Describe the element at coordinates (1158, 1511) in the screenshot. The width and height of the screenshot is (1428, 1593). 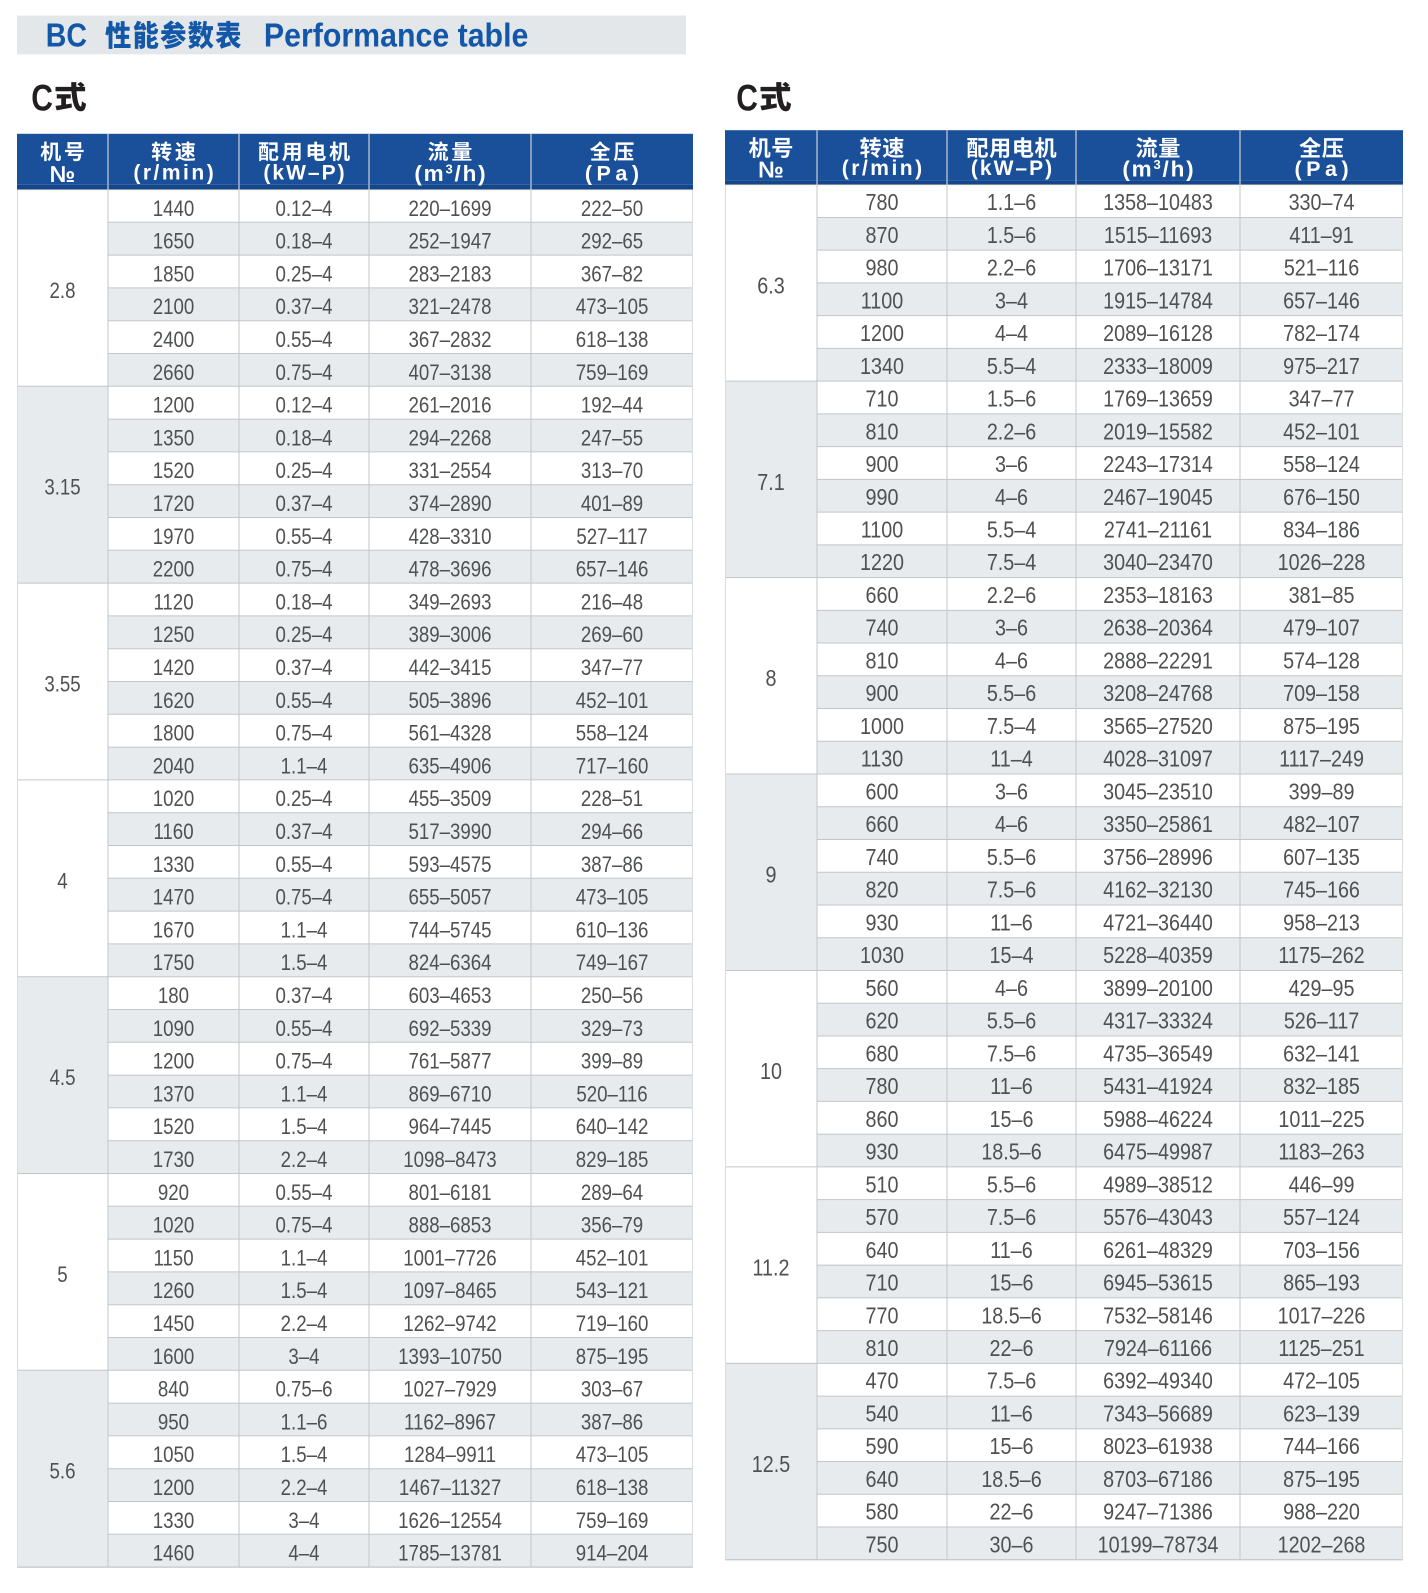
I see `svg-text: 9247–71386` at that location.